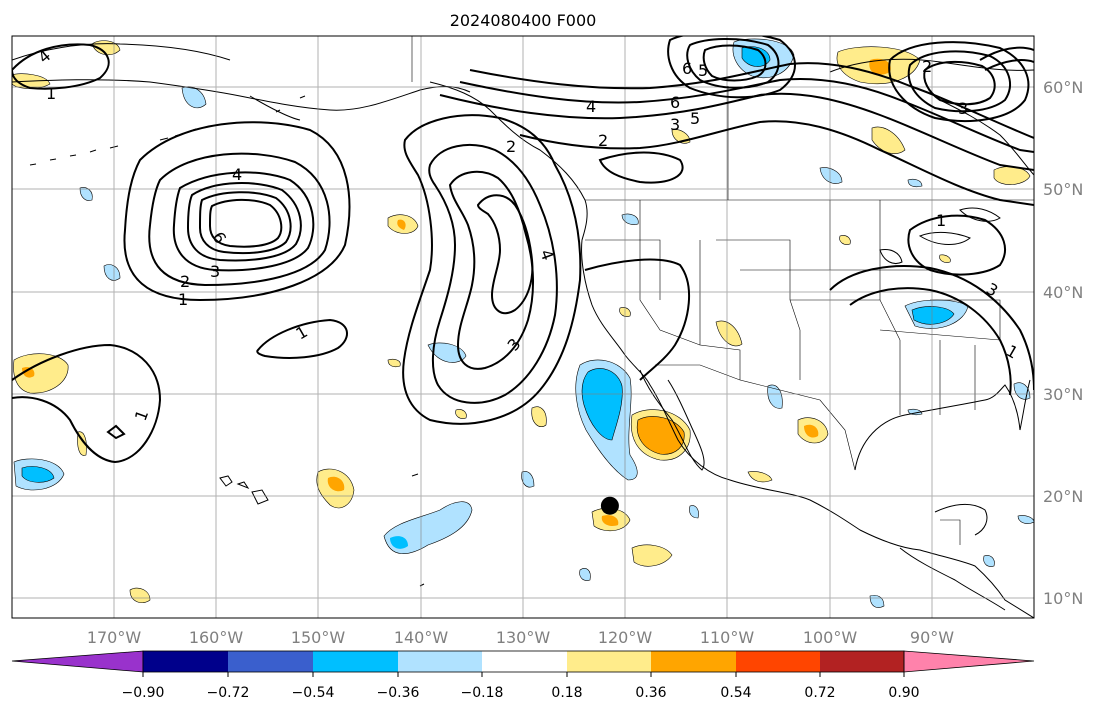 This screenshot has width=1105, height=712. What do you see at coordinates (114, 637) in the screenshot?
I see `lon-tick-label: 170°W` at bounding box center [114, 637].